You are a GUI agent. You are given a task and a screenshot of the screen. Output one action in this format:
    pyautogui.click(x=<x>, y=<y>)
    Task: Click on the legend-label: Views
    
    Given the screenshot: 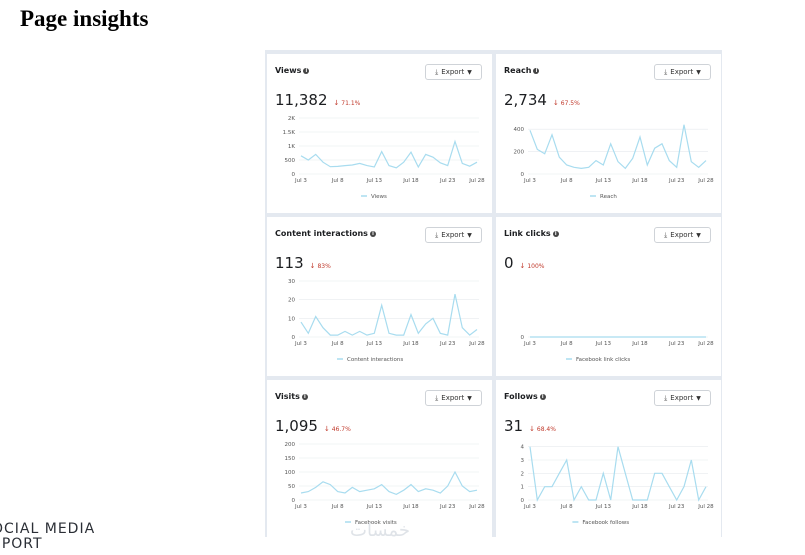 What is the action you would take?
    pyautogui.click(x=379, y=197)
    